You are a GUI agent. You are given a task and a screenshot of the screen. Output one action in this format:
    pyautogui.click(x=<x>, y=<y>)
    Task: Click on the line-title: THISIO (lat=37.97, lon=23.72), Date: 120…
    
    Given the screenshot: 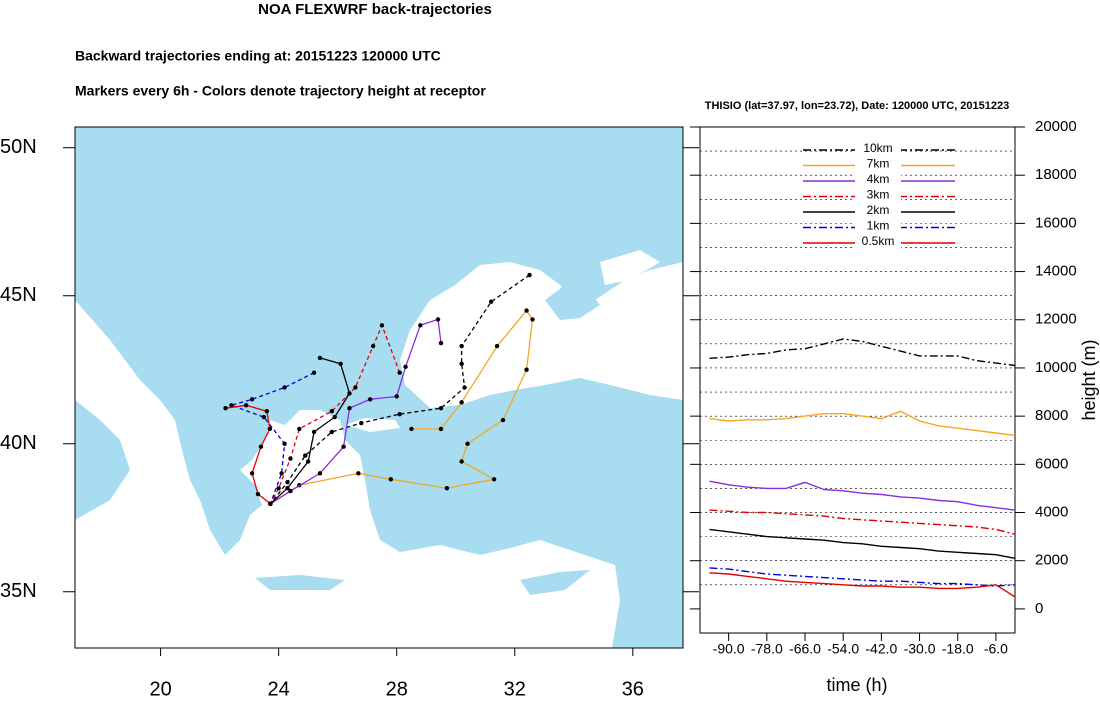 What is the action you would take?
    pyautogui.click(x=857, y=106)
    